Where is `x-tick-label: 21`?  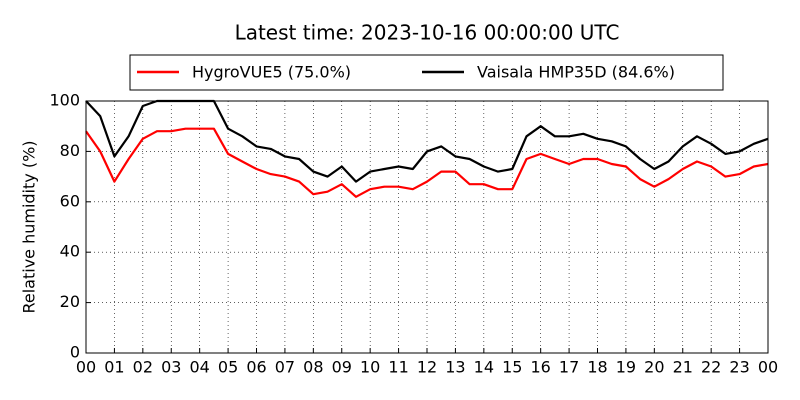 x-tick-label: 21 is located at coordinates (683, 367).